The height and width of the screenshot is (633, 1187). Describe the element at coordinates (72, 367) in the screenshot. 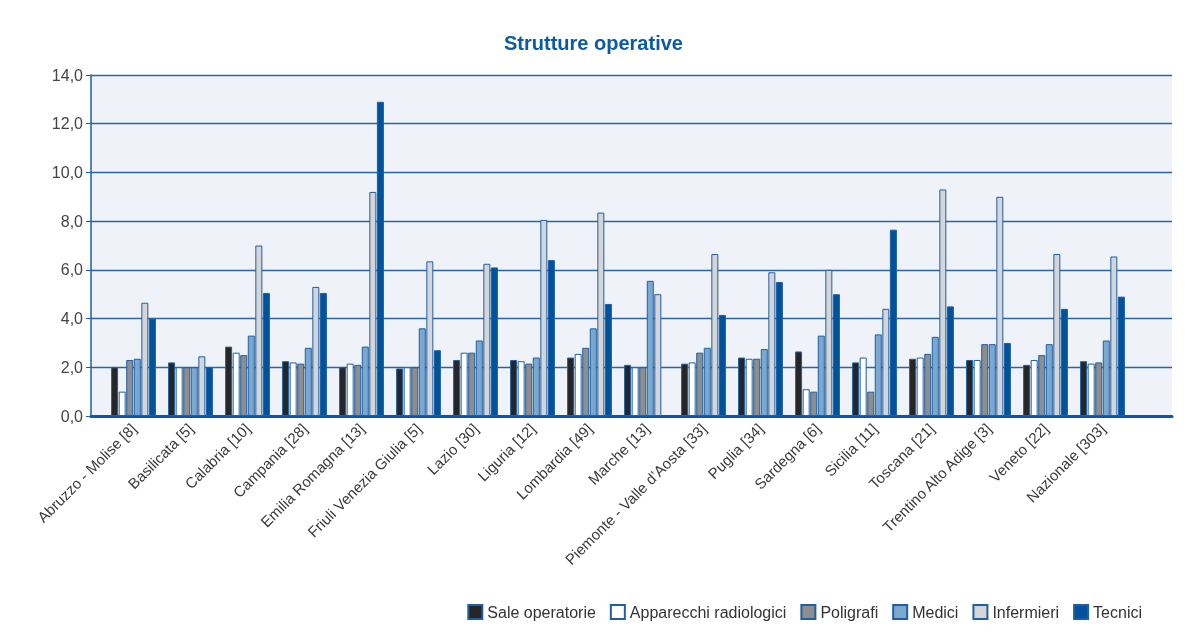

I see `y-tick-label: 2,0` at that location.